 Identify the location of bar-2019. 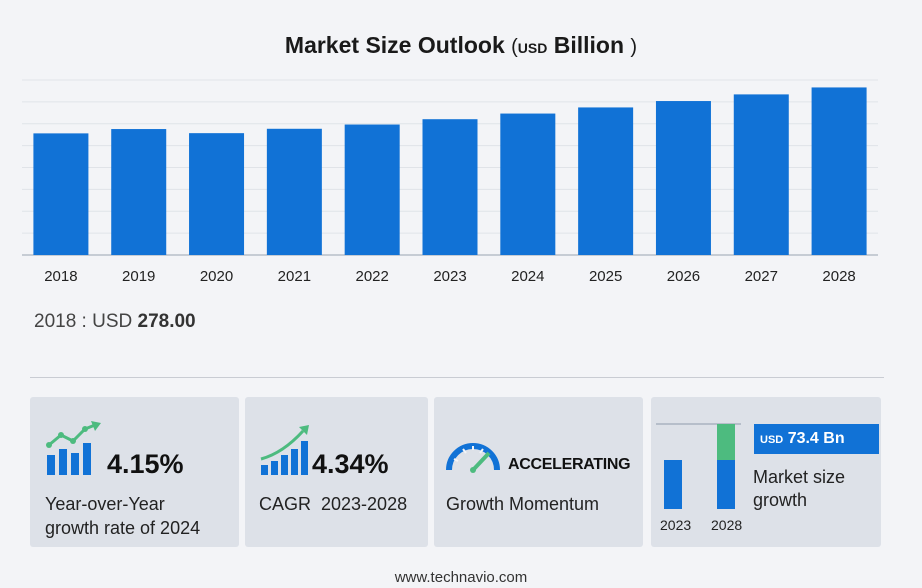
(139, 192).